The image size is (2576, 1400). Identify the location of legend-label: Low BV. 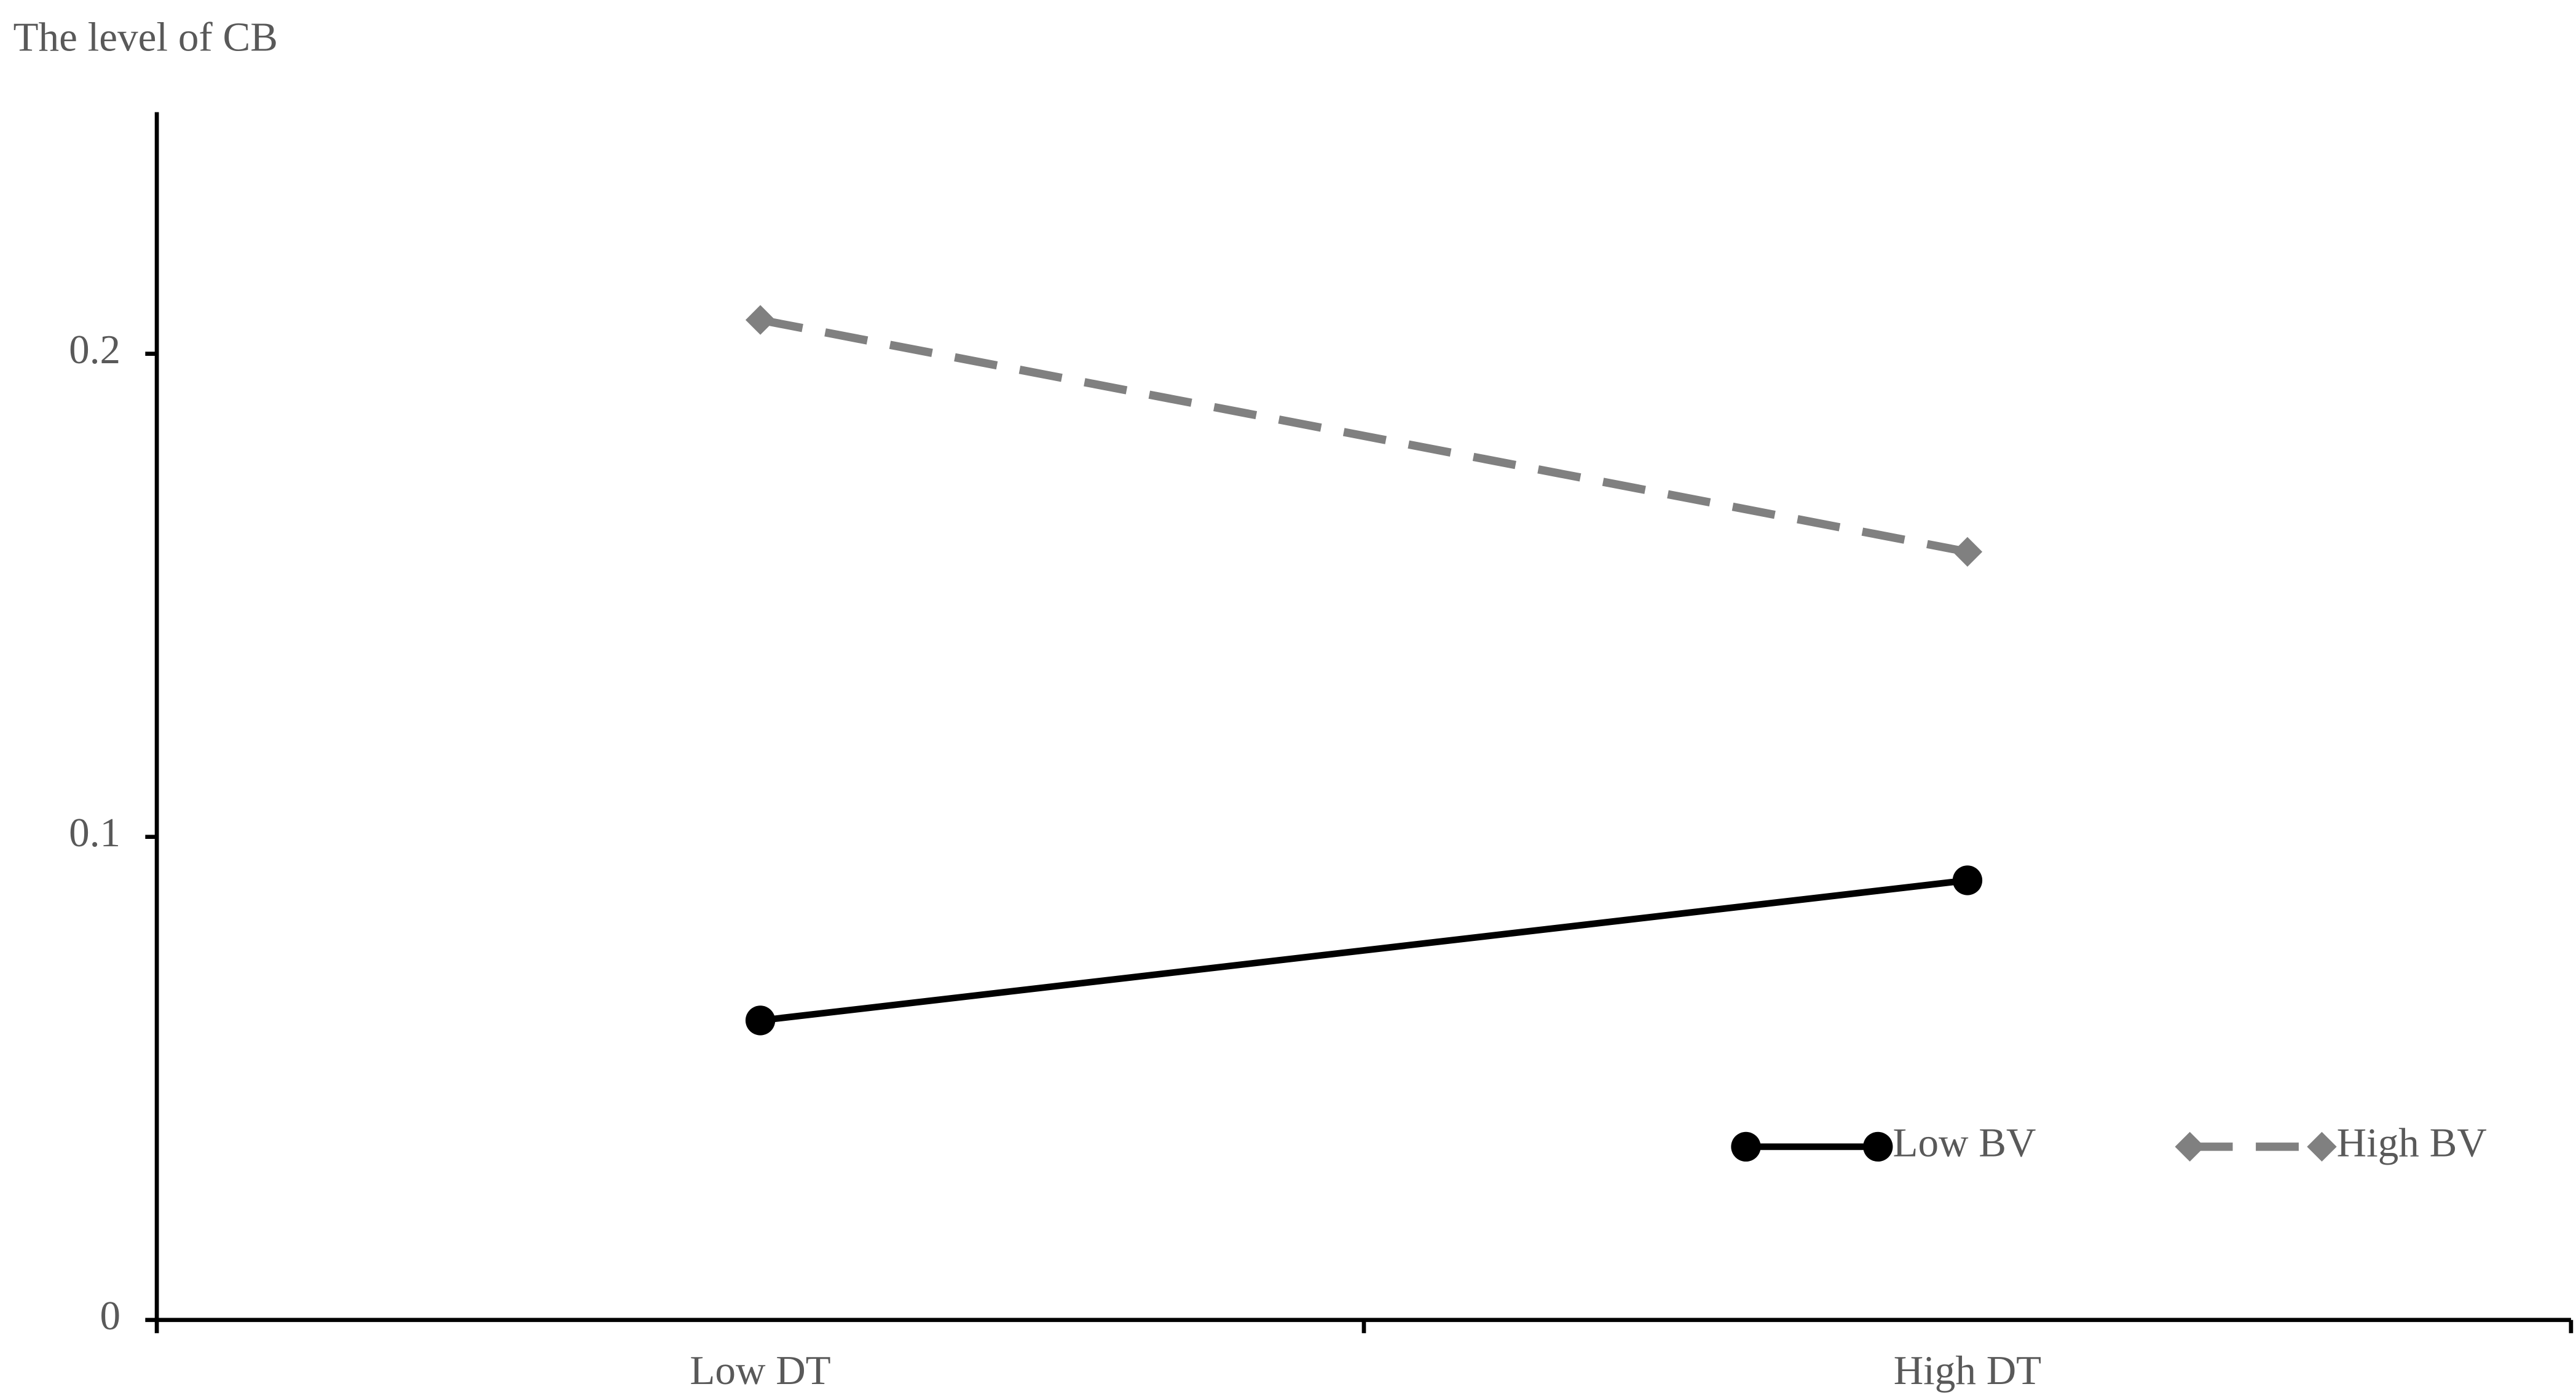
(1965, 1142).